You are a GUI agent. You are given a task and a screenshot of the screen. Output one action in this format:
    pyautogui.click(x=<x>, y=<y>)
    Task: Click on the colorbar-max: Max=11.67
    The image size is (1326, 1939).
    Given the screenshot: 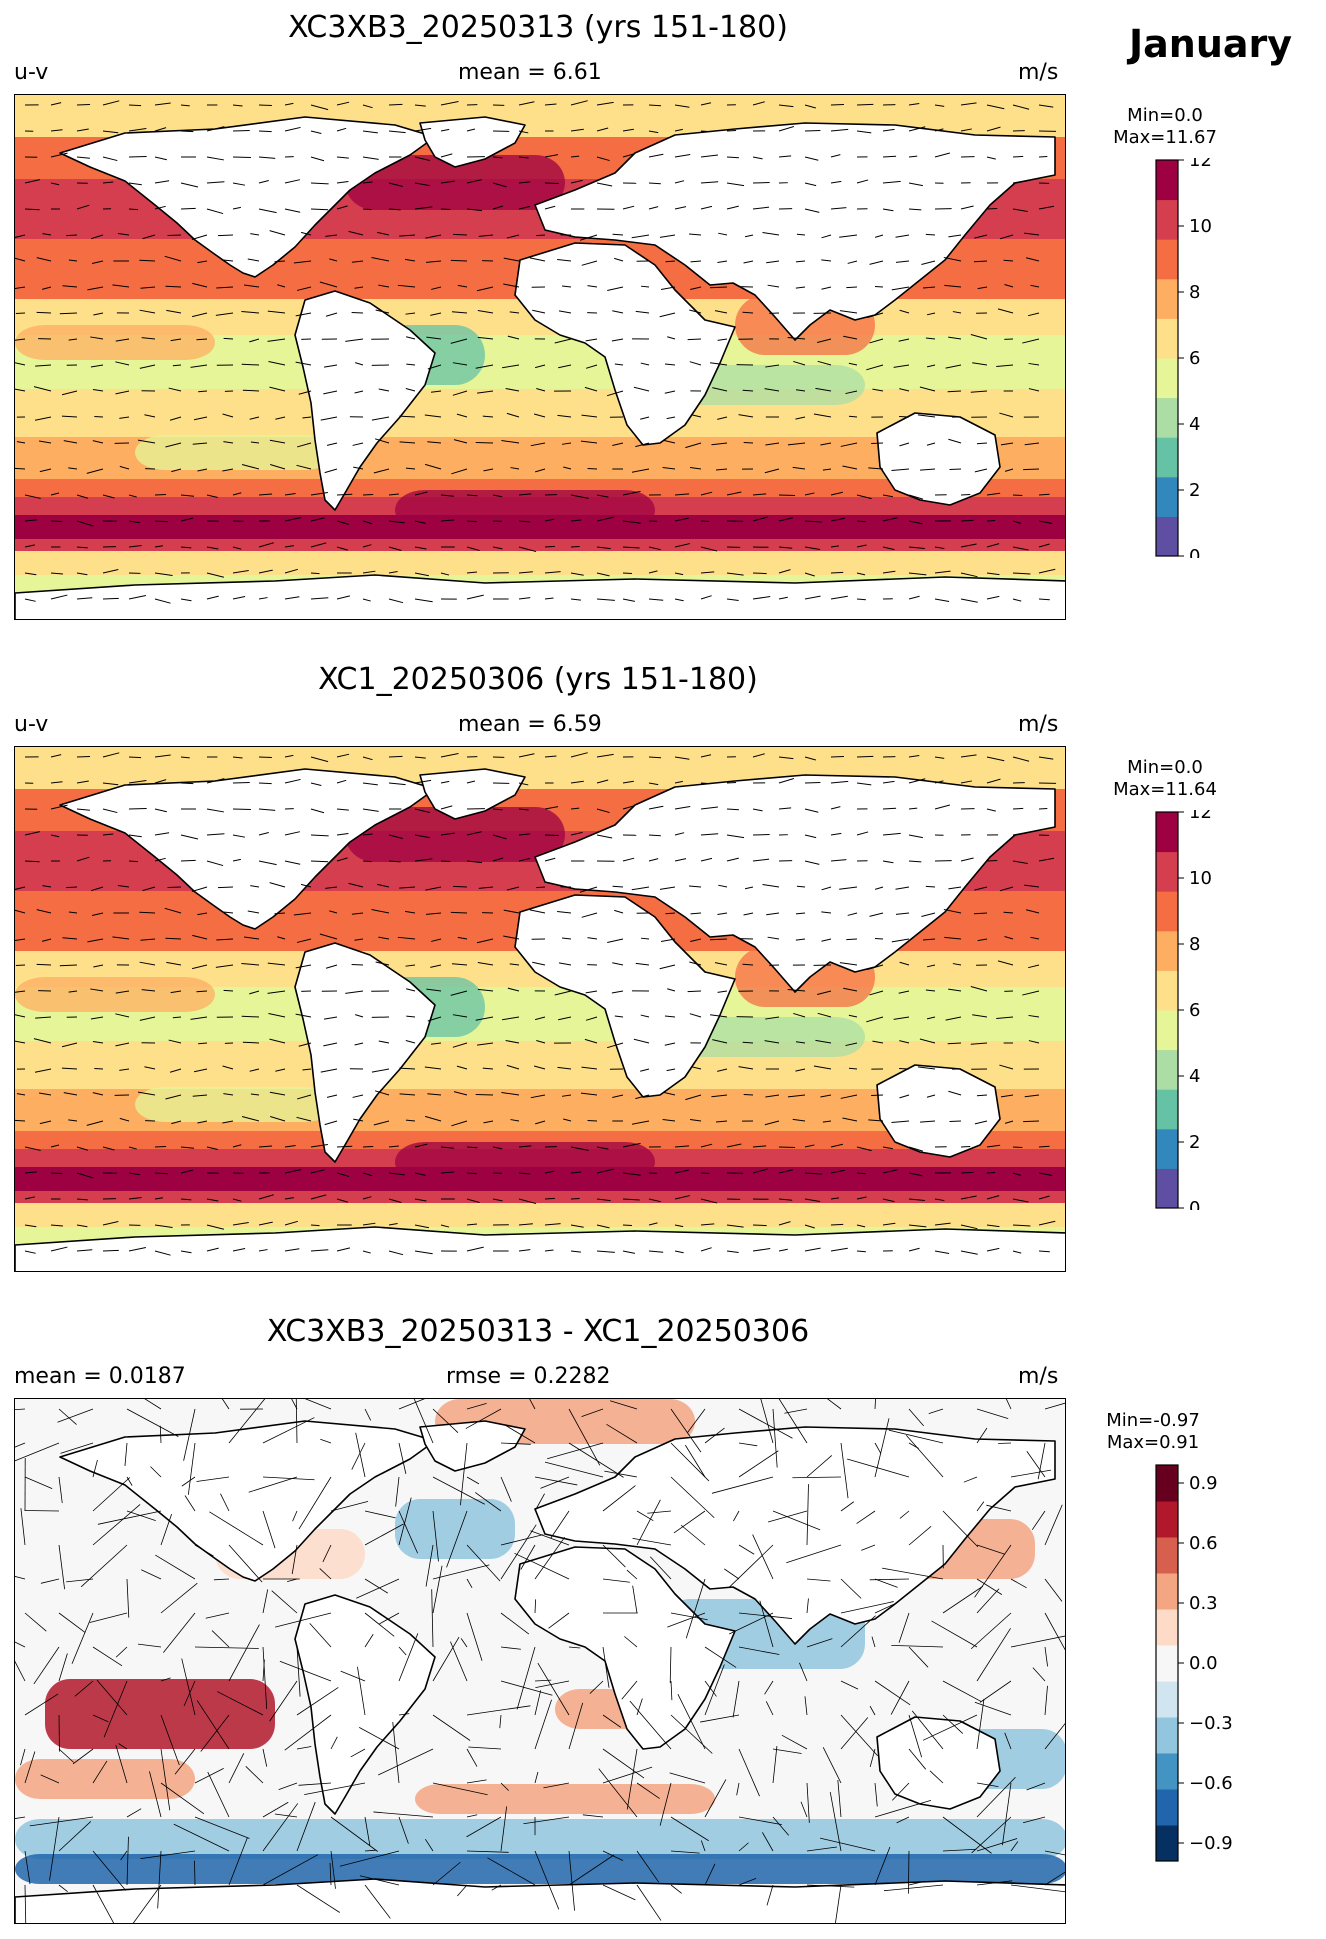 What is the action you would take?
    pyautogui.click(x=1165, y=137)
    